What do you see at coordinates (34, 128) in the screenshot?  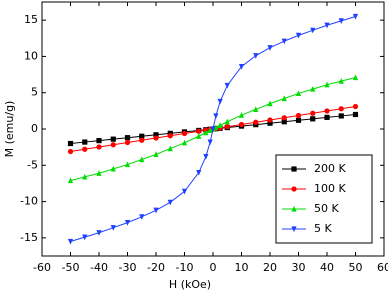 I see `y-tick-label: 0` at bounding box center [34, 128].